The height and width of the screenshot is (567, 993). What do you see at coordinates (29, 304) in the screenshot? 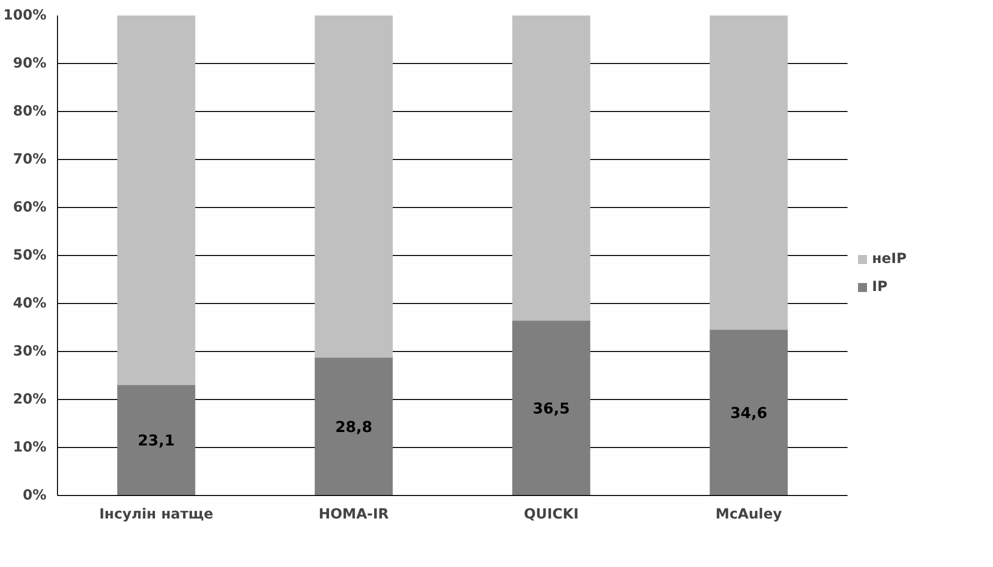
I see `y-tick-label: 40%` at bounding box center [29, 304].